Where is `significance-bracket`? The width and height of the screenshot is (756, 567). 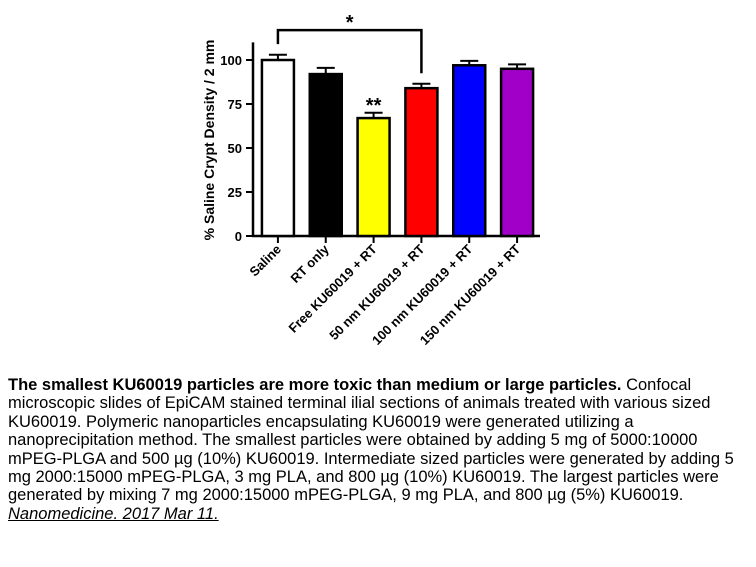
significance-bracket is located at coordinates (349, 51).